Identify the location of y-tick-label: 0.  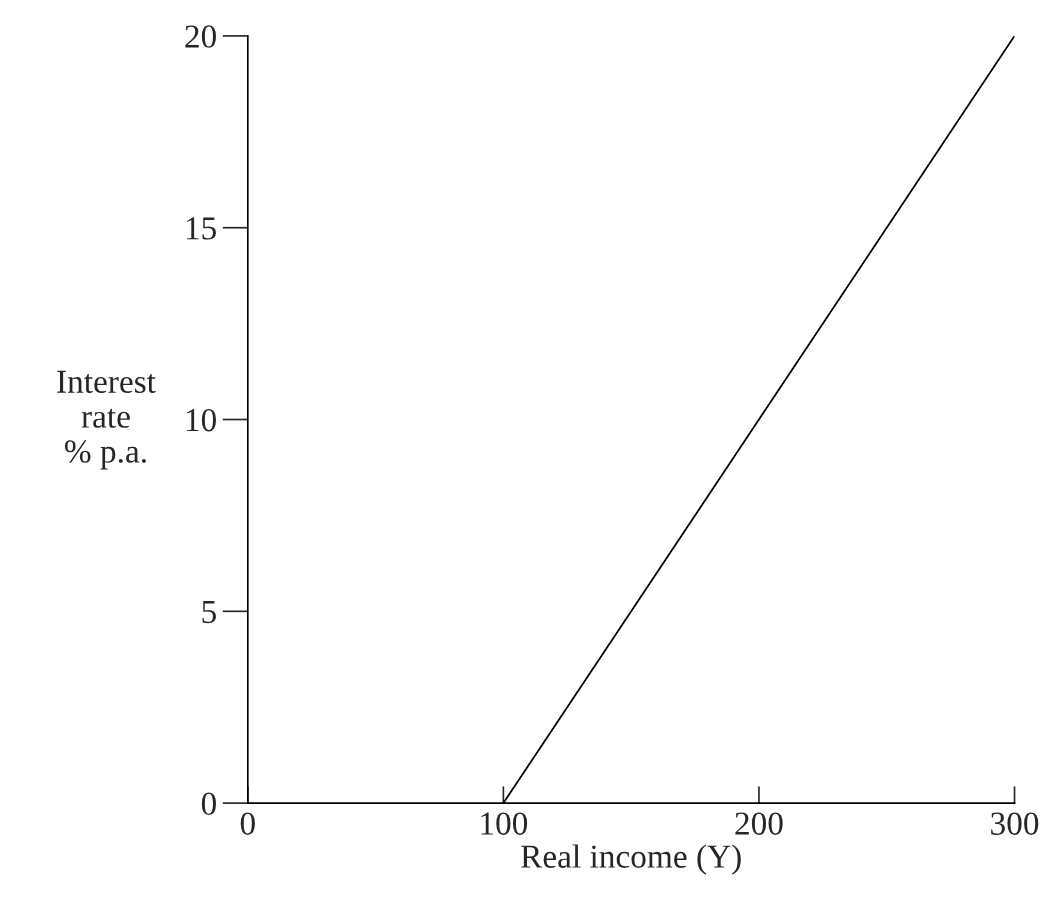
(208, 804).